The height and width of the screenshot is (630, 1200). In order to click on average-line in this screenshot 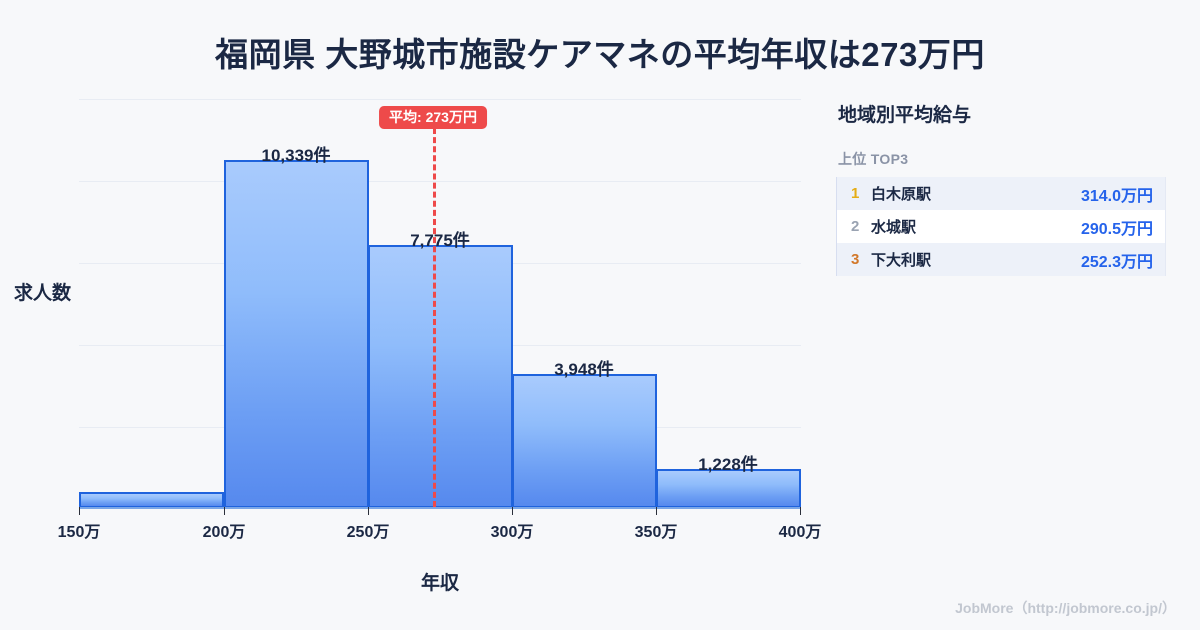, I will do `click(434, 317)`.